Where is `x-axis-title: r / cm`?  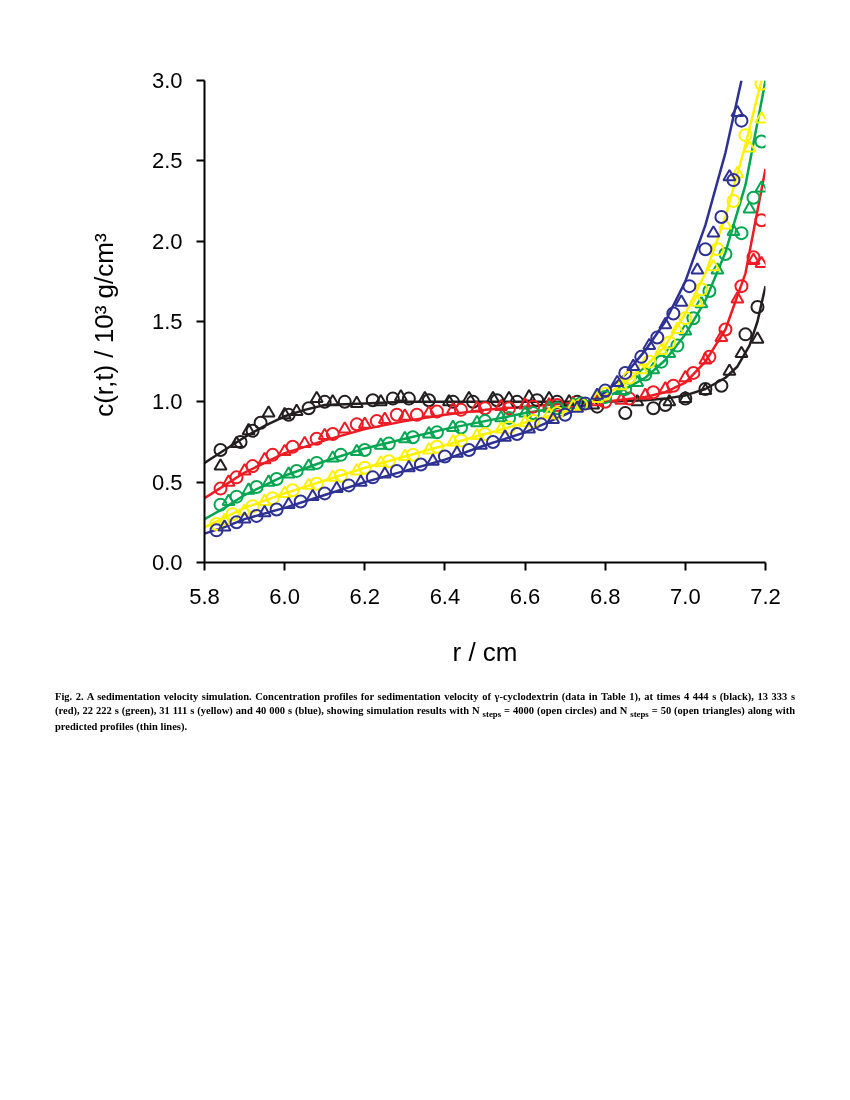 x-axis-title: r / cm is located at coordinates (485, 651).